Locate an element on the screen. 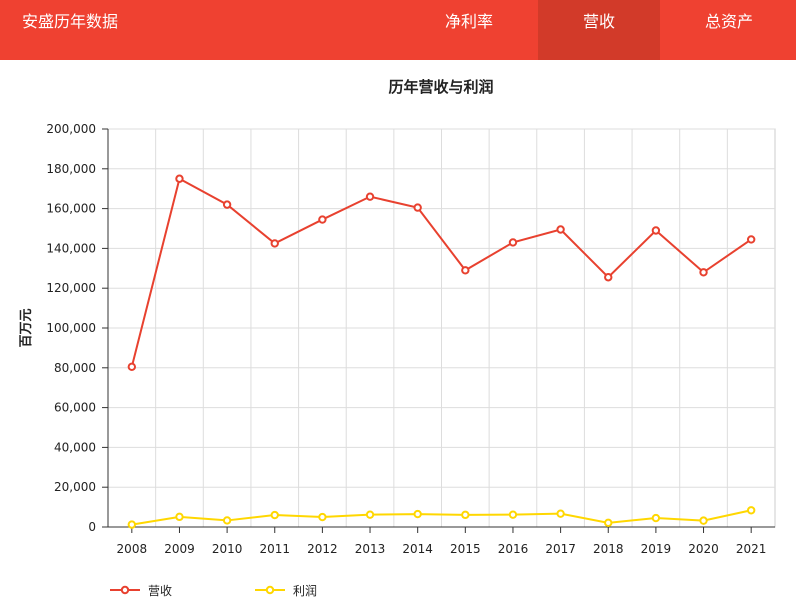 The image size is (796, 614). series-line is located at coordinates (441, 517).